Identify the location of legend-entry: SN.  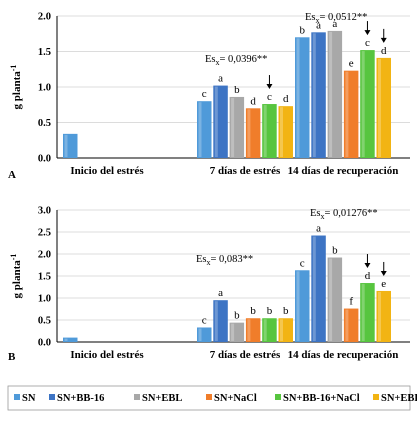
(29, 398).